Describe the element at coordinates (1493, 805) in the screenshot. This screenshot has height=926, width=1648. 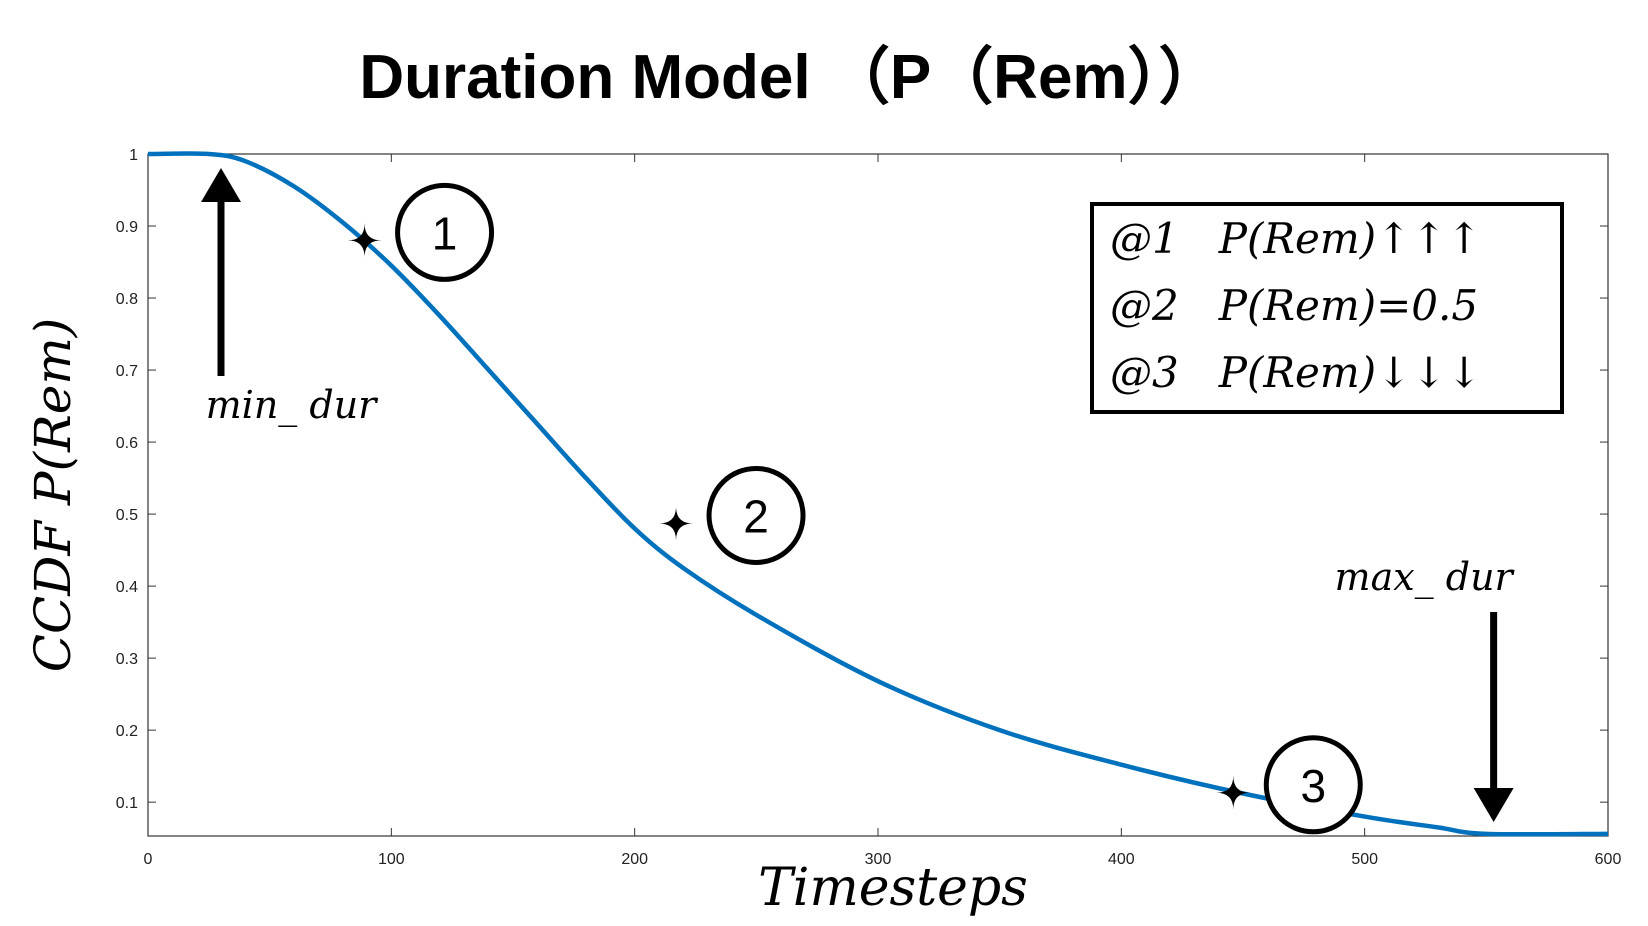
I see `max-dur-arrow-head` at that location.